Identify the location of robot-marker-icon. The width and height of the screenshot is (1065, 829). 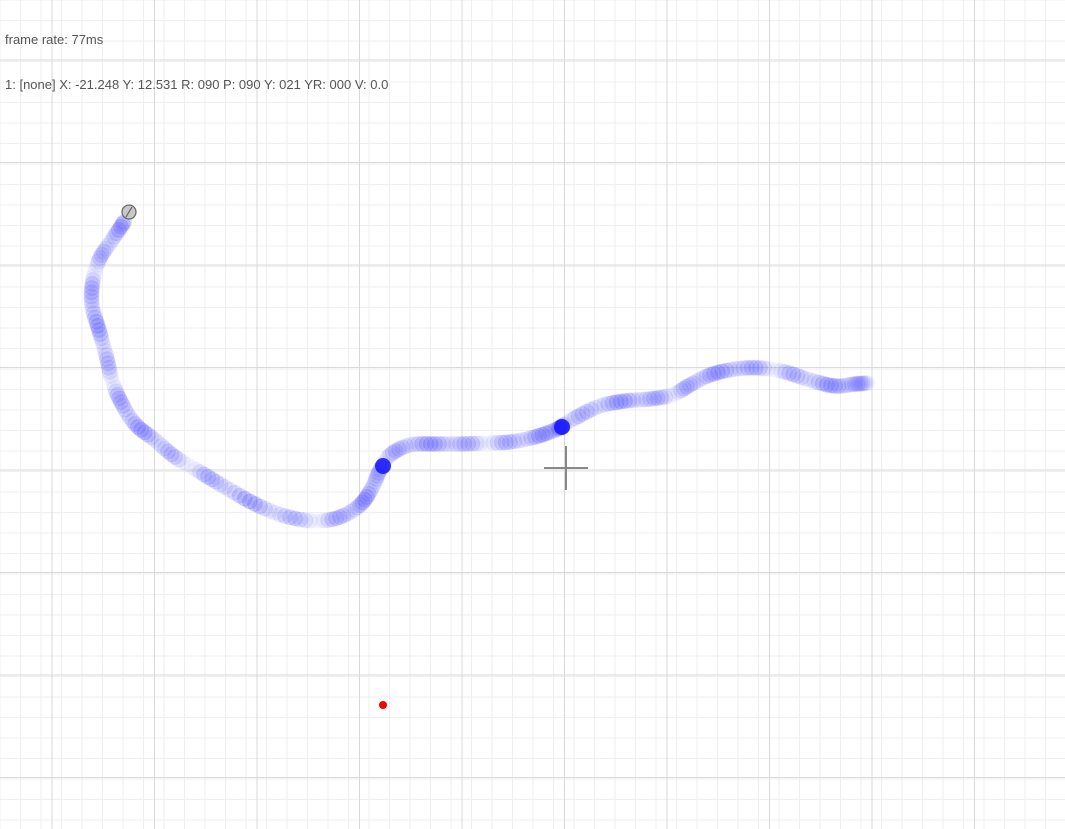
(129, 212).